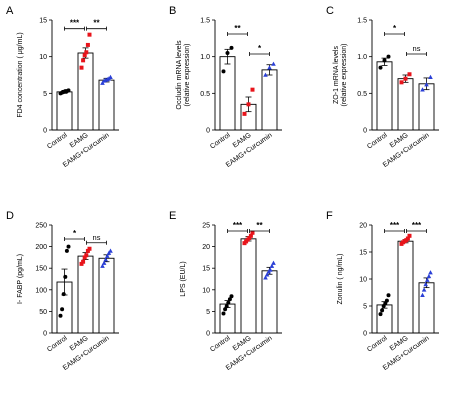 The height and width of the screenshot is (408, 474). Describe the element at coordinates (340, 279) in the screenshot. I see `y-axis-label: Zonulin ( ng/mL)` at that location.